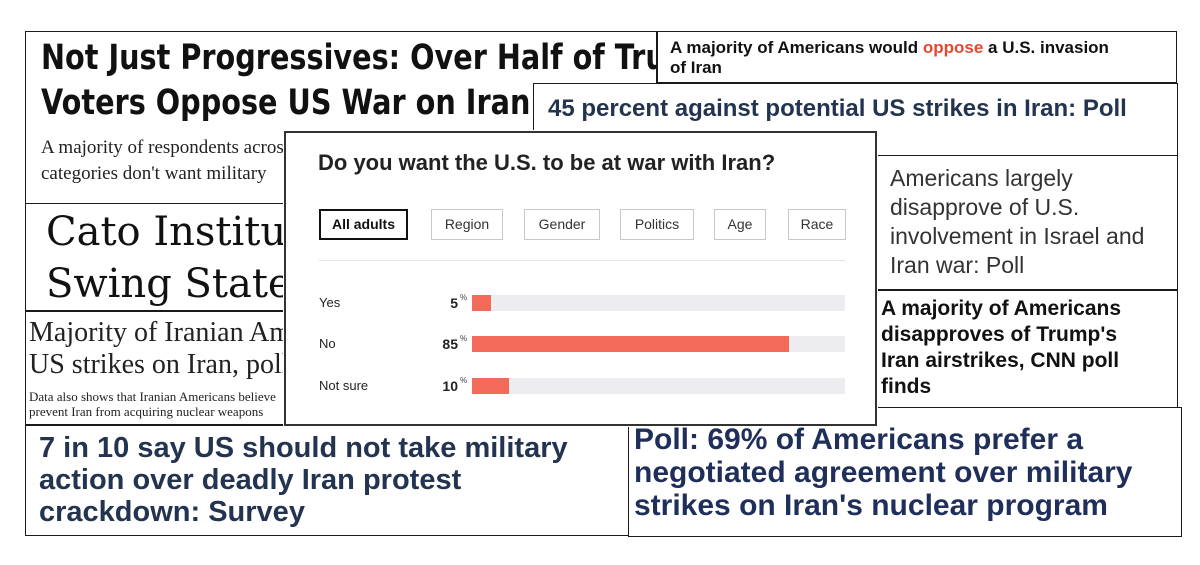 The width and height of the screenshot is (1200, 565). I want to click on headline-line: negotiated agreement over military, so click(883, 472).